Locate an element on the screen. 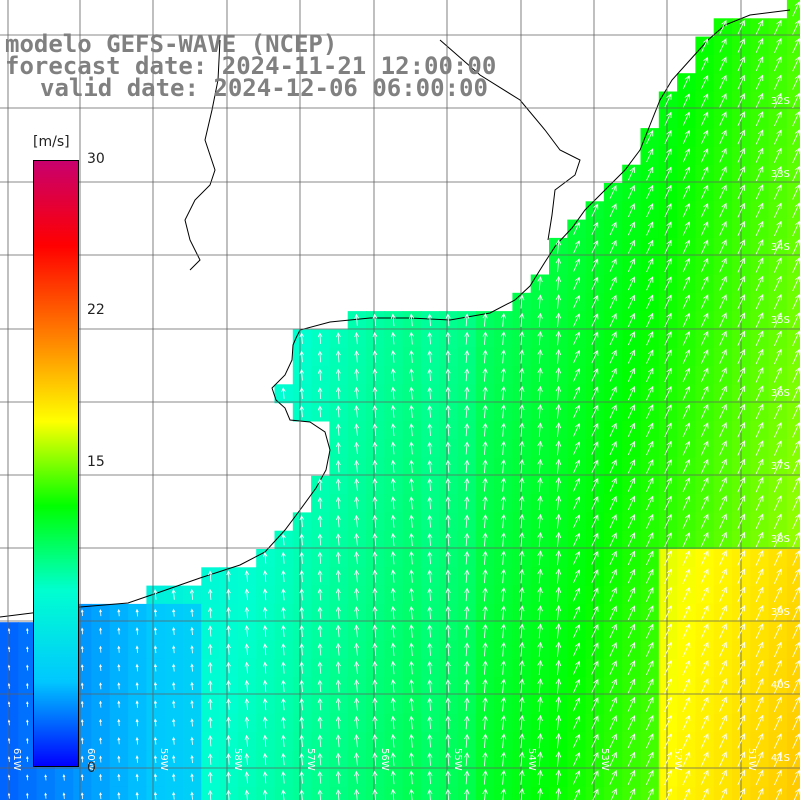  lon-label: 58W is located at coordinates (237, 759).